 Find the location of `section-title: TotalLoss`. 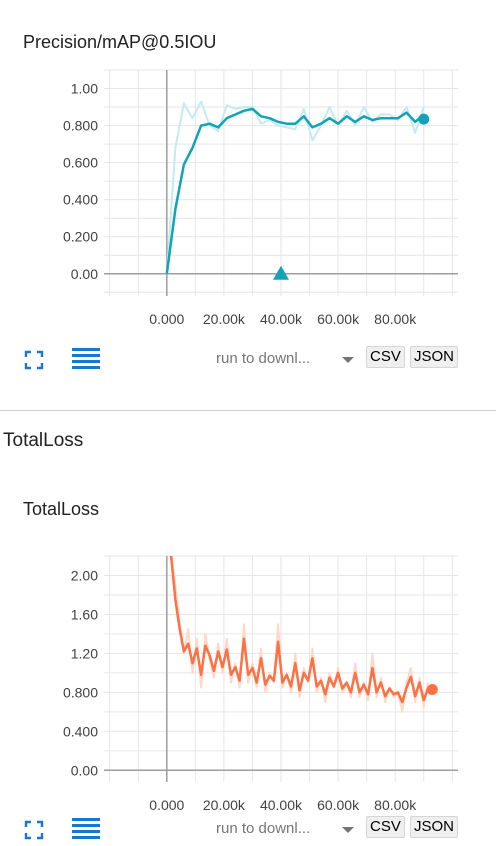

section-title: TotalLoss is located at coordinates (43, 440).